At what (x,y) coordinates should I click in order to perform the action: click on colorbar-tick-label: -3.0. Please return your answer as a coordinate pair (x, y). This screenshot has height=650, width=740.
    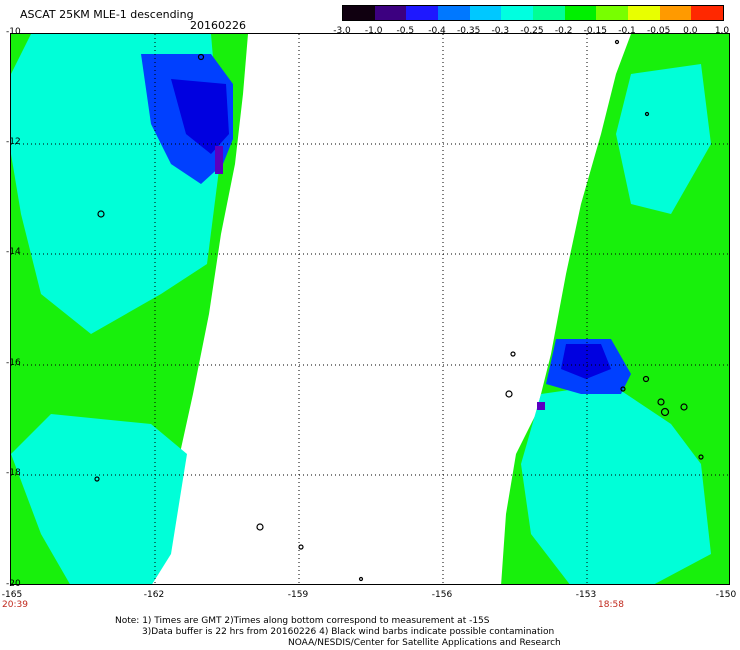
    Looking at the image, I should click on (342, 31).